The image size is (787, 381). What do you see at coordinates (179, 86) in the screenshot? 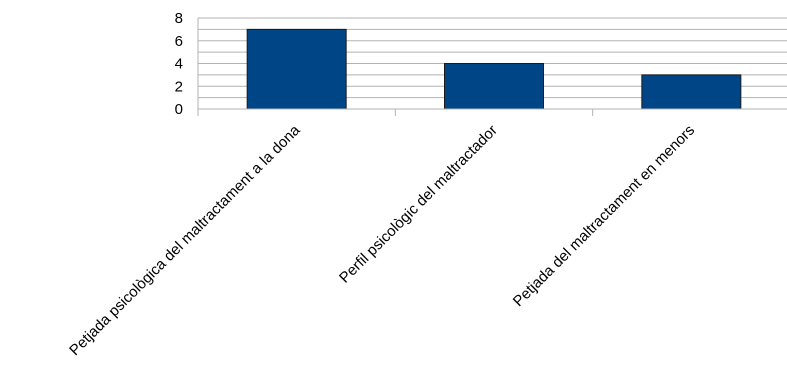
I see `y-tick-label-2: 2` at bounding box center [179, 86].